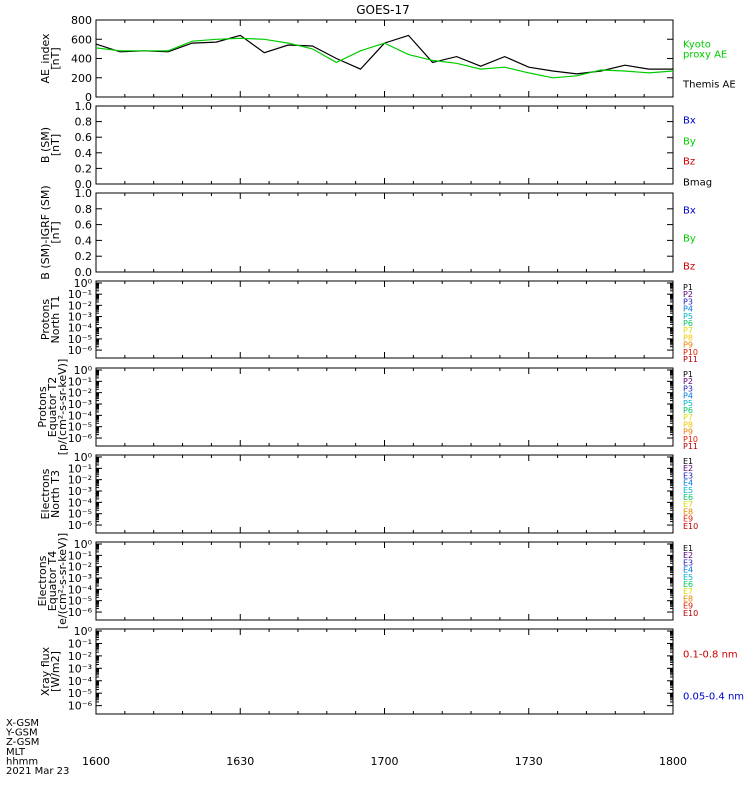 The width and height of the screenshot is (750, 800). What do you see at coordinates (697, 183) in the screenshot?
I see `legend-entry: Bmag` at bounding box center [697, 183].